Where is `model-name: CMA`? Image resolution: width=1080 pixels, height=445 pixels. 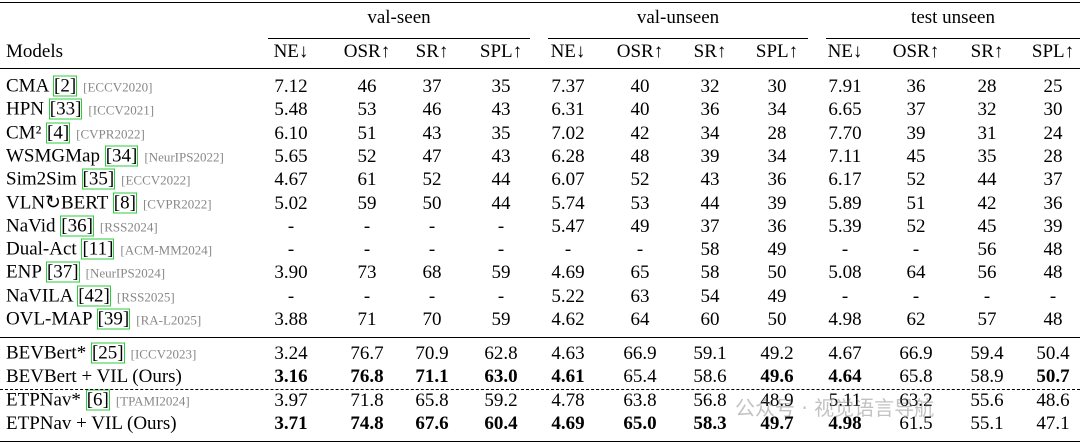
model-name: CMA is located at coordinates (27, 86).